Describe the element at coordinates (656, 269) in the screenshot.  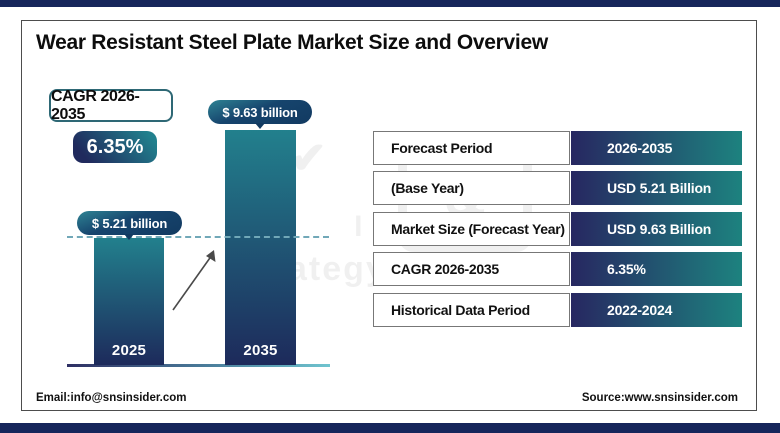
I see `table-row-value: 6.35%` at that location.